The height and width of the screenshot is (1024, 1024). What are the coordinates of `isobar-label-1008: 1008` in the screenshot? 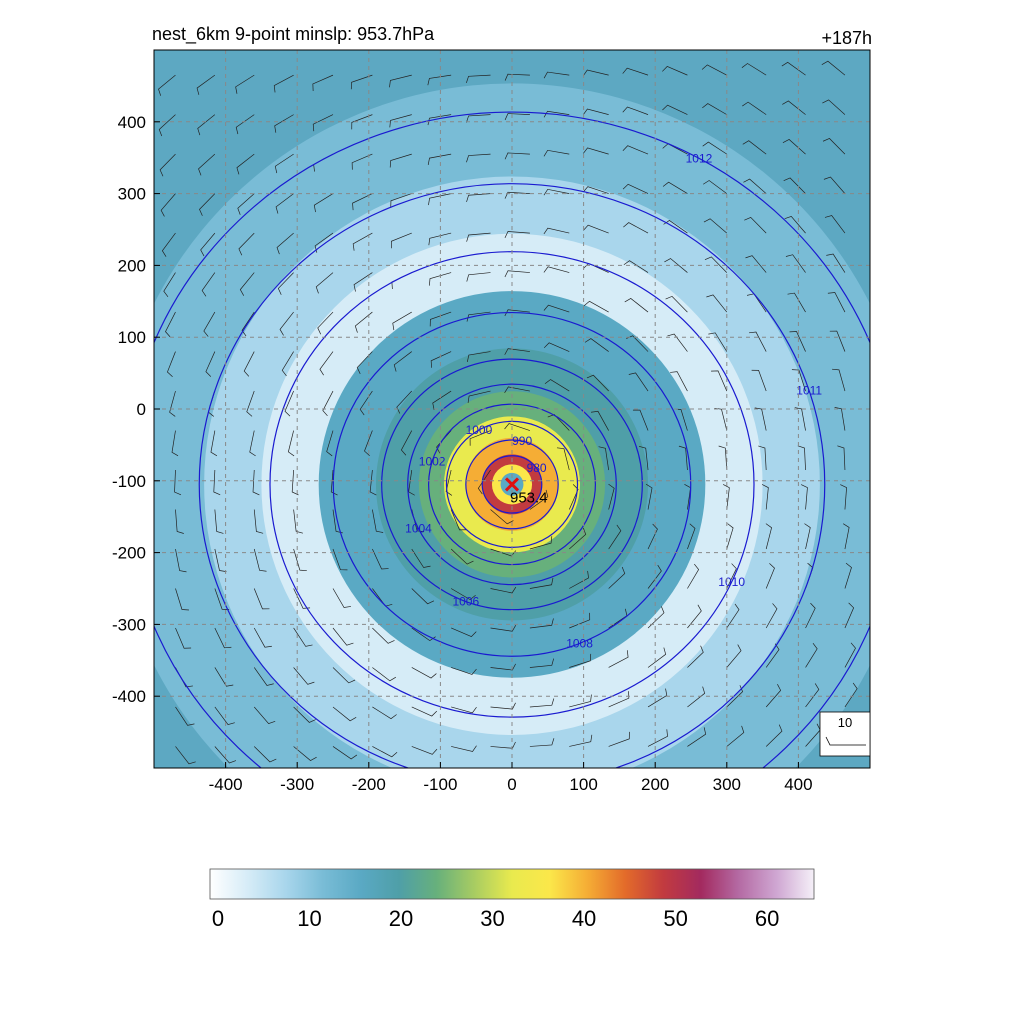 It's located at (579, 643).